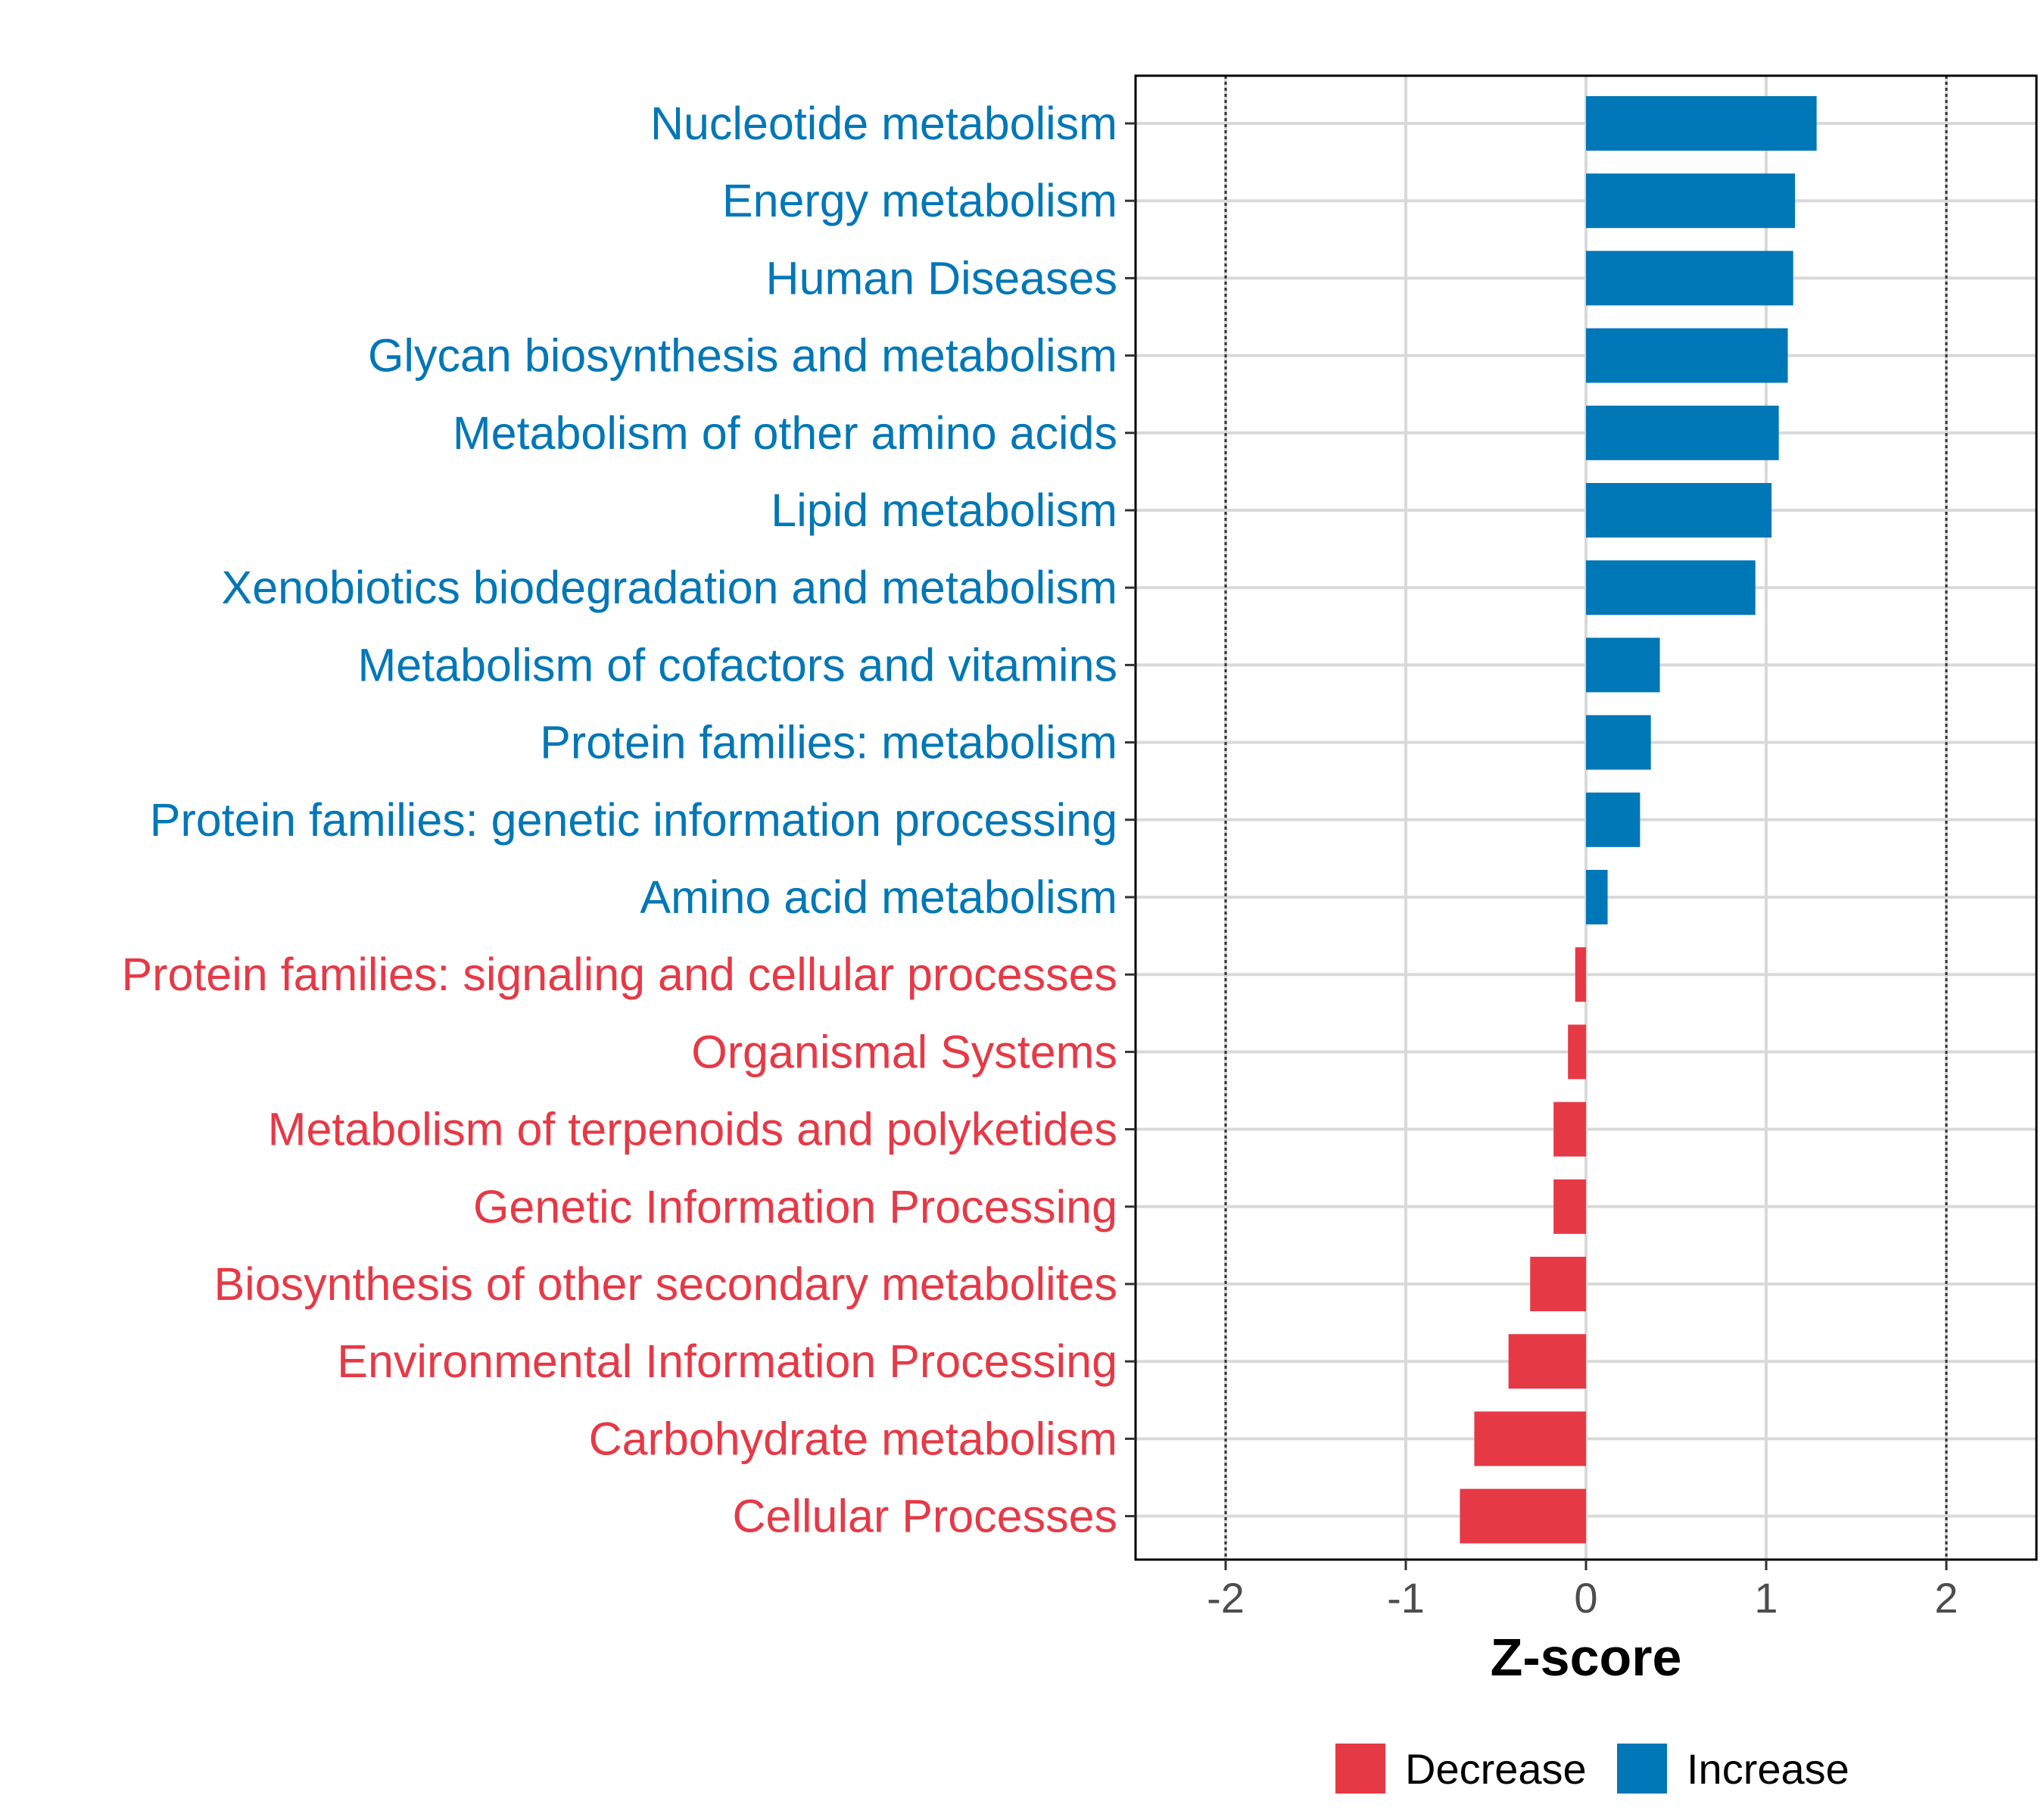 The height and width of the screenshot is (1817, 2044). I want to click on y-tick-label-14: Genetic Information Processing, so click(795, 1207).